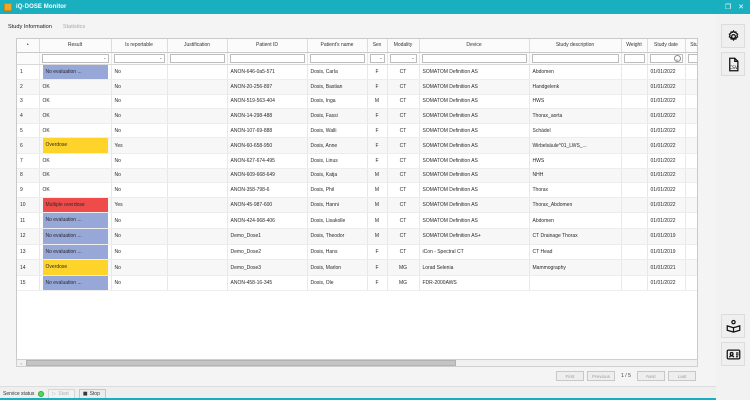 The width and height of the screenshot is (750, 400). What do you see at coordinates (267, 236) in the screenshot?
I see `cell-patid: Demo_Dose1` at bounding box center [267, 236].